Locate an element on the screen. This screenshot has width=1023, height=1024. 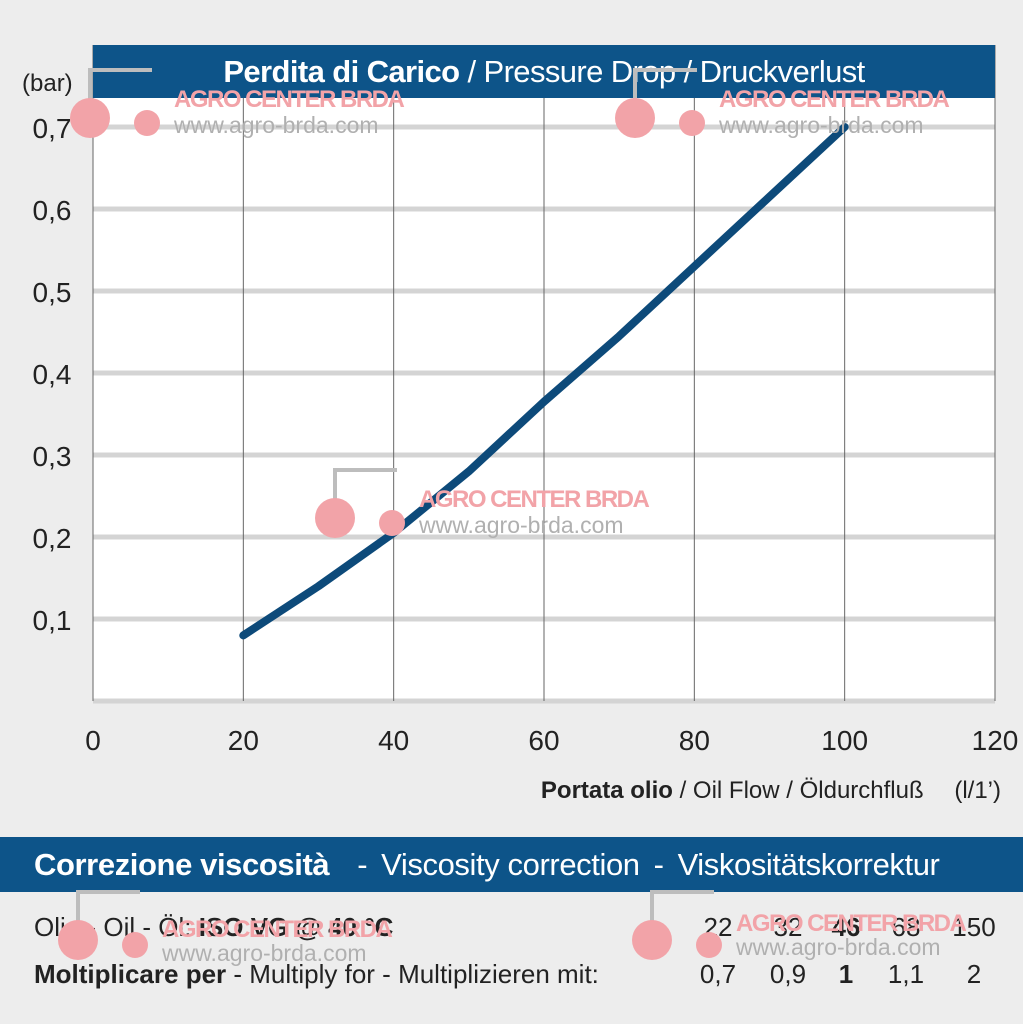
oil-grade-label-prefix: Olio - Oil - Öl: is located at coordinates (113, 927).